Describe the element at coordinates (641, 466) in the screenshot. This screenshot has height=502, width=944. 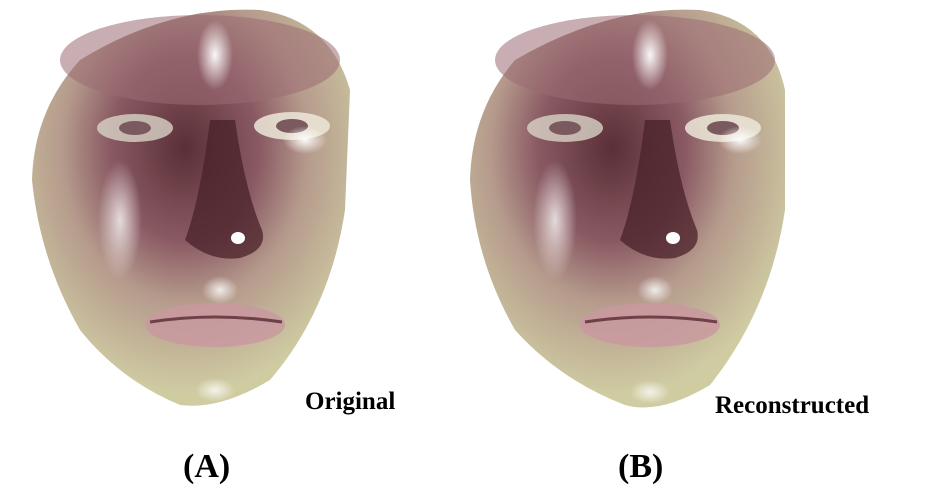
I see `panel-label-b: (B)` at that location.